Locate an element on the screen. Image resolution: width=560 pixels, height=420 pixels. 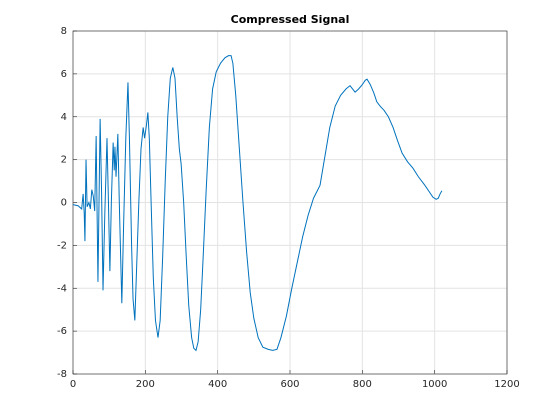
y-tick-label: 8 is located at coordinates (64, 31).